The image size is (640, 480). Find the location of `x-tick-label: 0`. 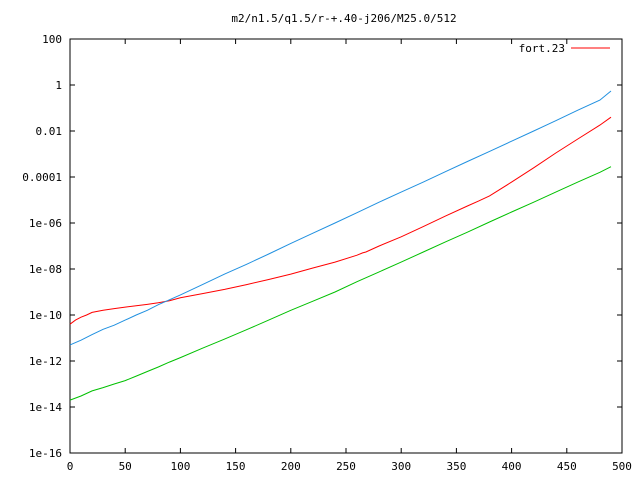

x-tick-label: 0 is located at coordinates (70, 466).